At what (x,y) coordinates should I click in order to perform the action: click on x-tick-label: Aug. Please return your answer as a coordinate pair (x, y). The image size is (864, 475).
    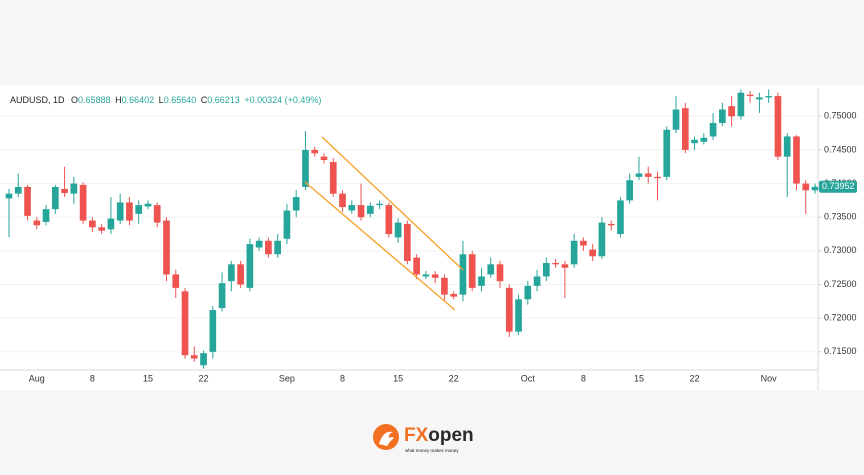
    Looking at the image, I should click on (37, 378).